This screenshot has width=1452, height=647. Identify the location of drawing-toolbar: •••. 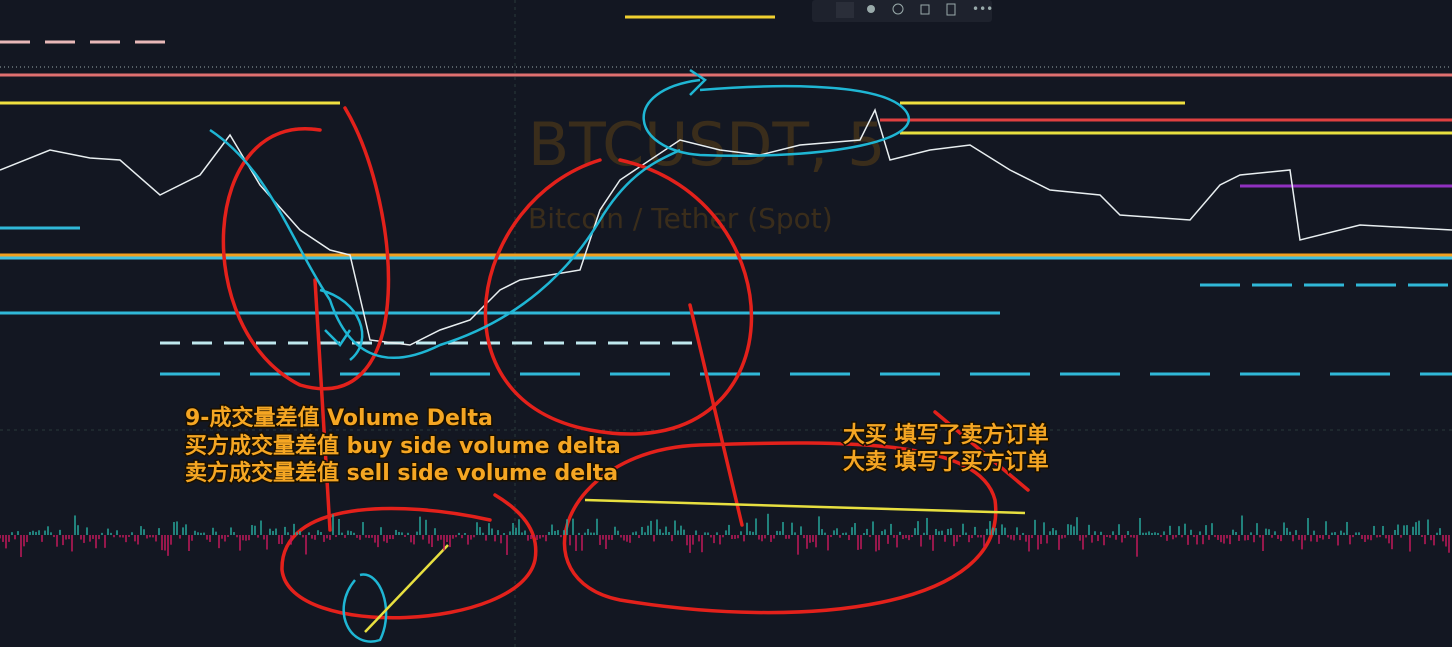
(902, 11).